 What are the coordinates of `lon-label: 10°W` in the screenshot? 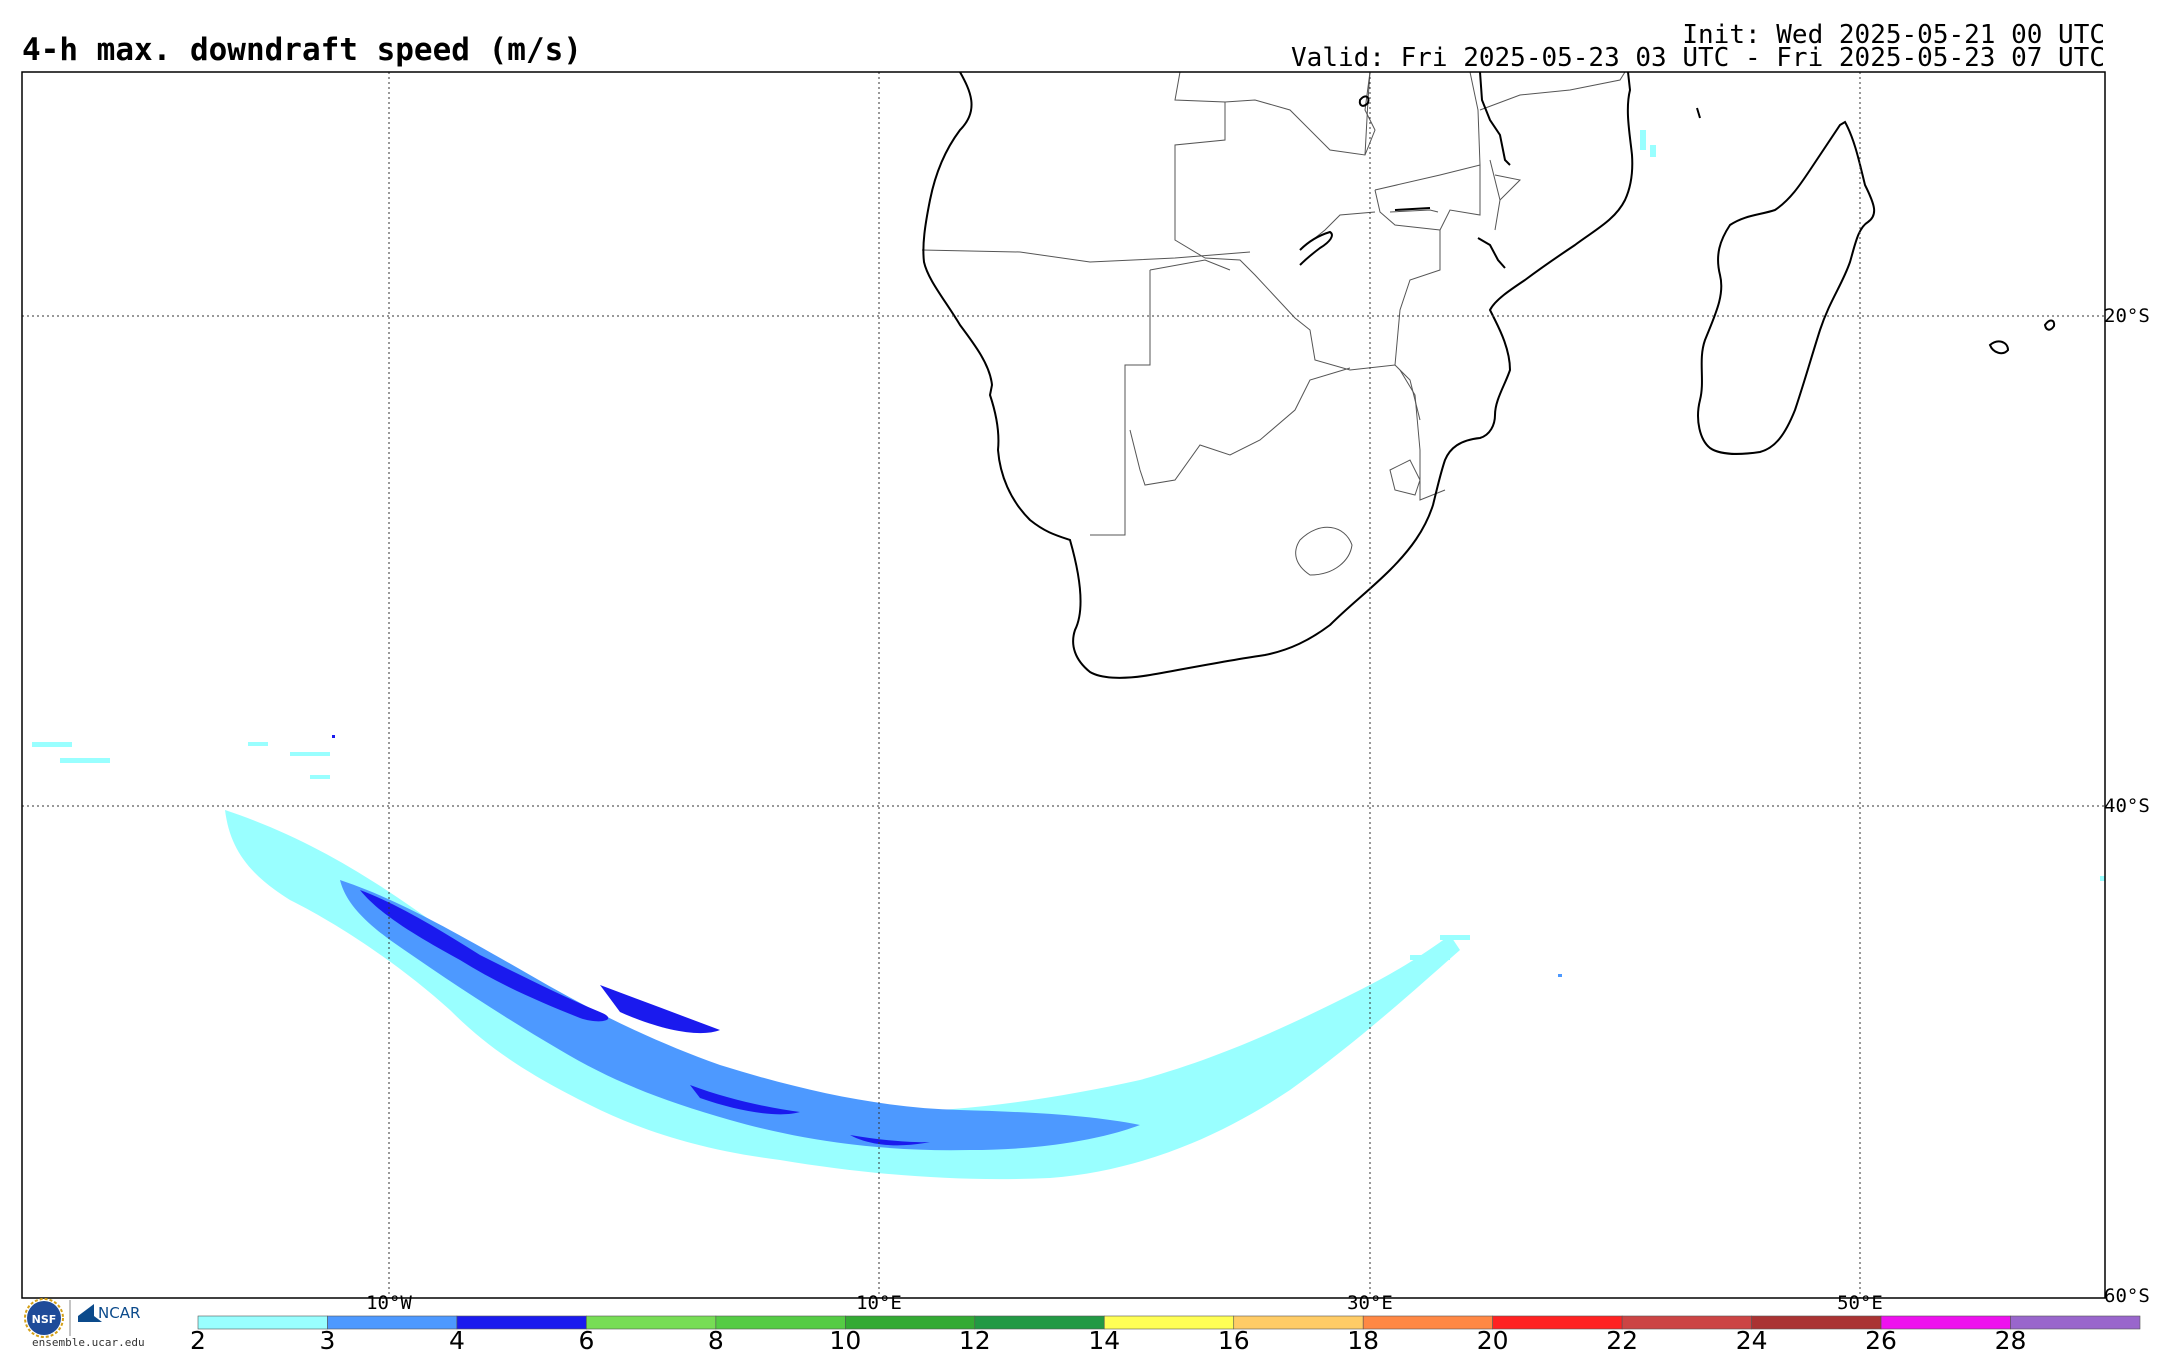 It's located at (389, 1303).